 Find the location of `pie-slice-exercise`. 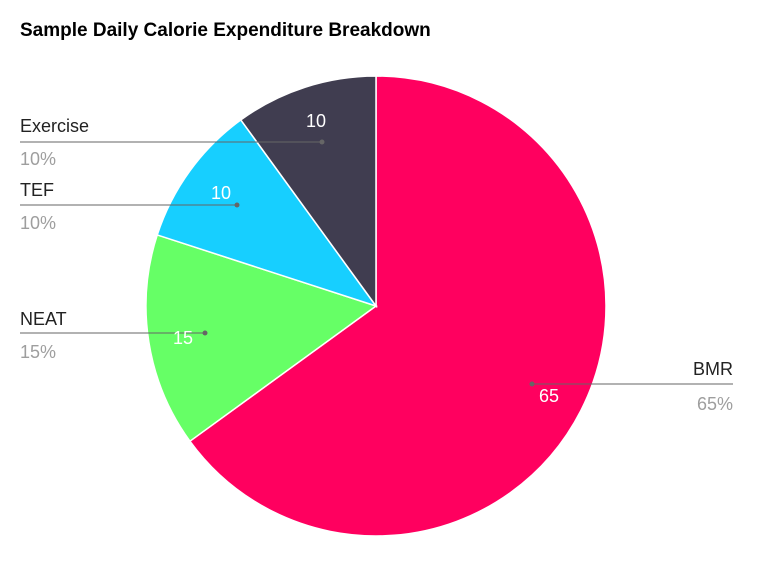

pie-slice-exercise is located at coordinates (308, 192).